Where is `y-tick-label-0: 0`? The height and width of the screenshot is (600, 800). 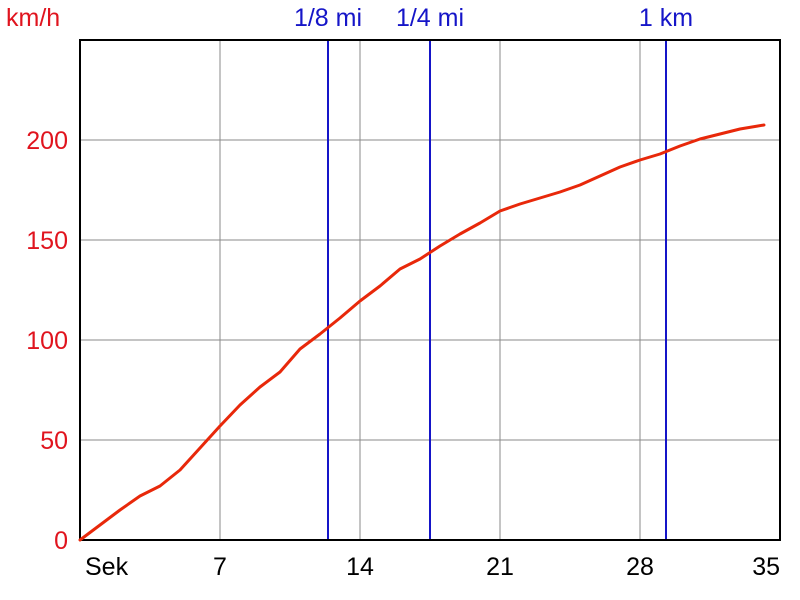
y-tick-label-0: 0 is located at coordinates (61, 541).